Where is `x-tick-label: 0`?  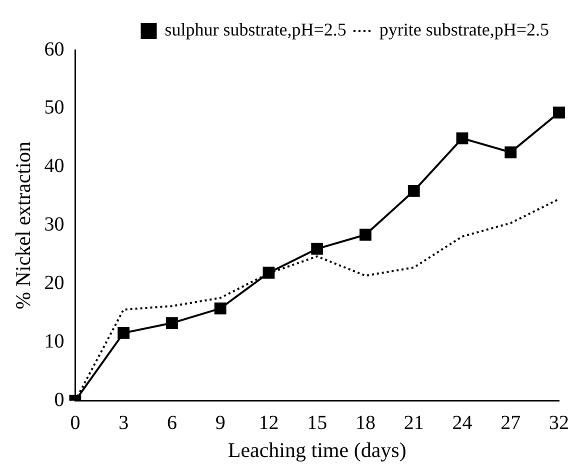 x-tick-label: 0 is located at coordinates (75, 423).